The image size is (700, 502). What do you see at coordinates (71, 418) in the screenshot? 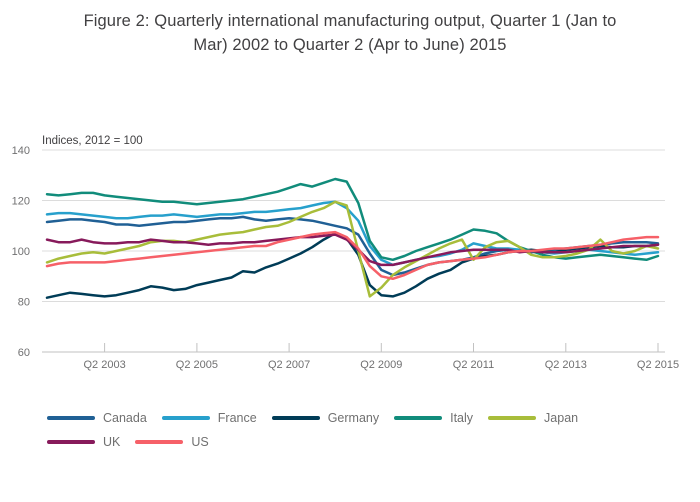
I see `legend-swatch-canada` at bounding box center [71, 418].